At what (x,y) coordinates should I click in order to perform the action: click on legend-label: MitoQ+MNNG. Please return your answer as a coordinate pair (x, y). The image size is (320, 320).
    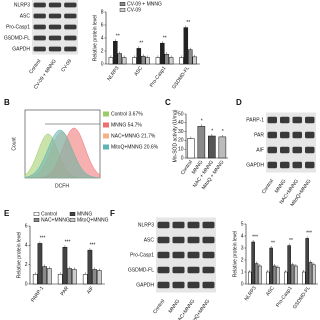
    Looking at the image, I should click on (93, 220).